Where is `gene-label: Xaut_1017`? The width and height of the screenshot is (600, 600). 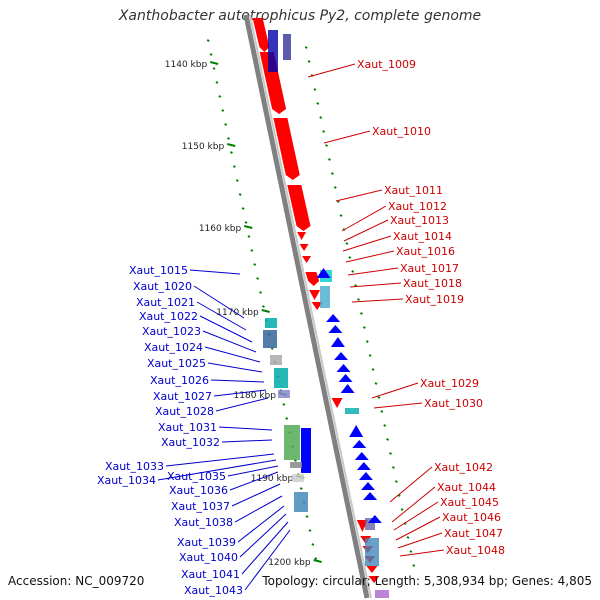
gene-label: Xaut_1017 is located at coordinates (429, 268).